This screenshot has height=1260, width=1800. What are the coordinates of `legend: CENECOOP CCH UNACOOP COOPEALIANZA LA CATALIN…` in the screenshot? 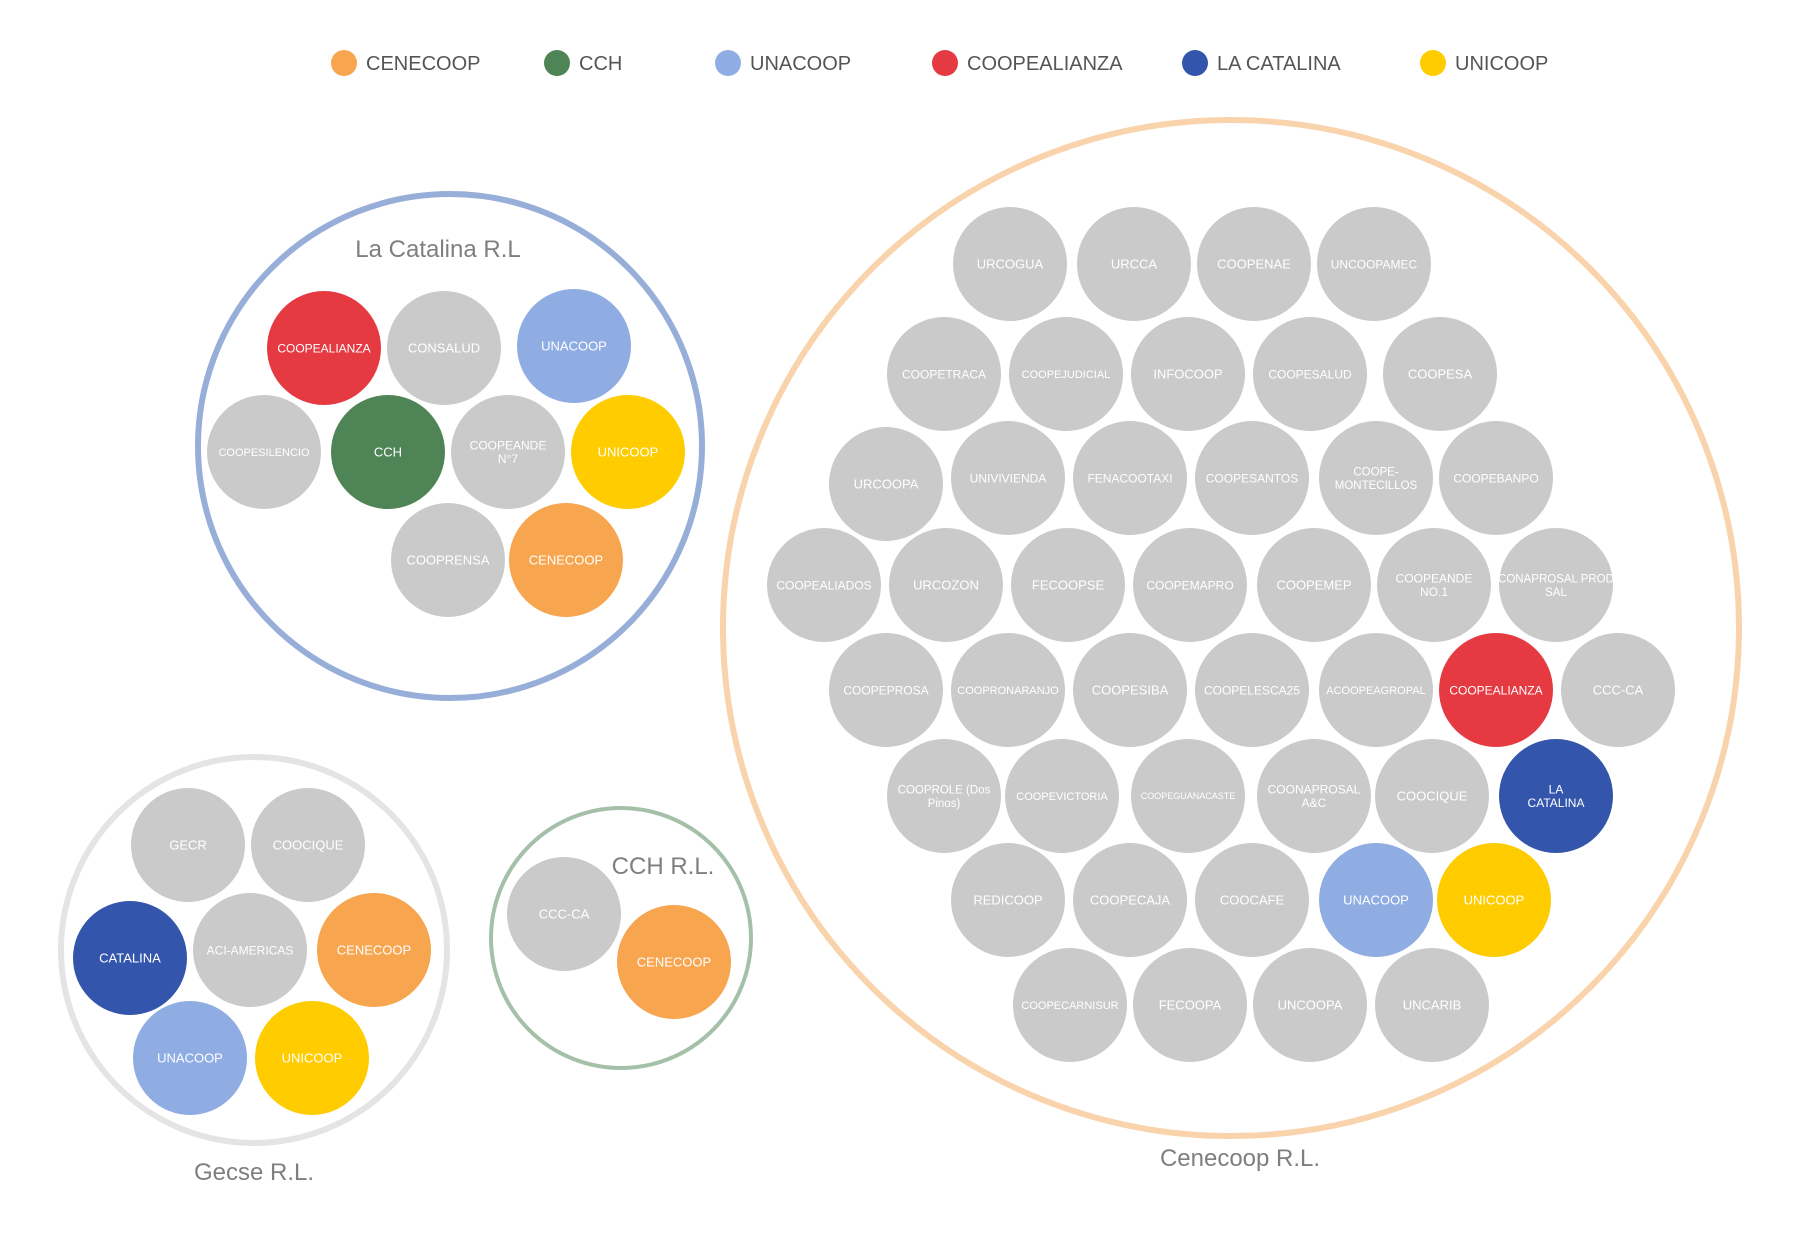 It's located at (939, 63).